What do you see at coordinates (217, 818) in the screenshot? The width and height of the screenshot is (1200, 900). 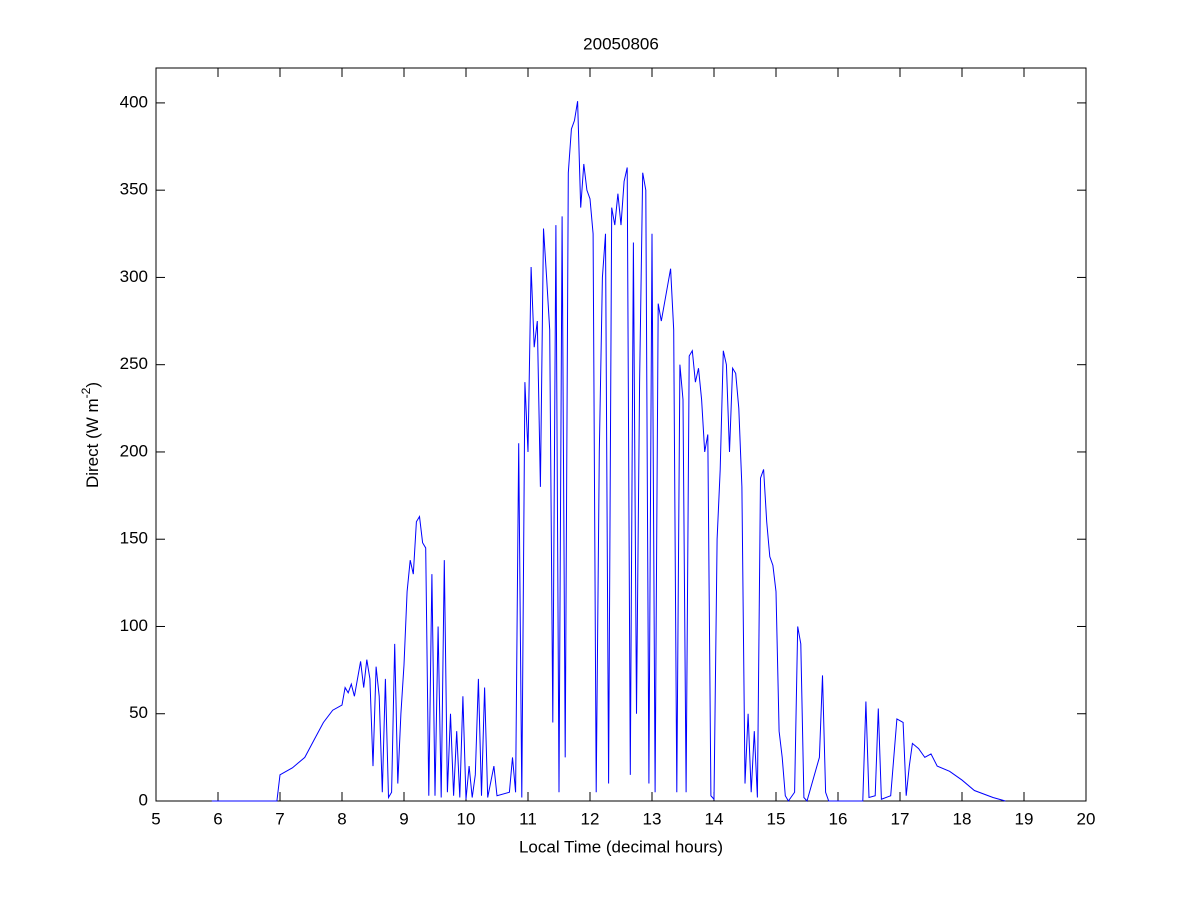 I see `x-tick-label: 6` at bounding box center [217, 818].